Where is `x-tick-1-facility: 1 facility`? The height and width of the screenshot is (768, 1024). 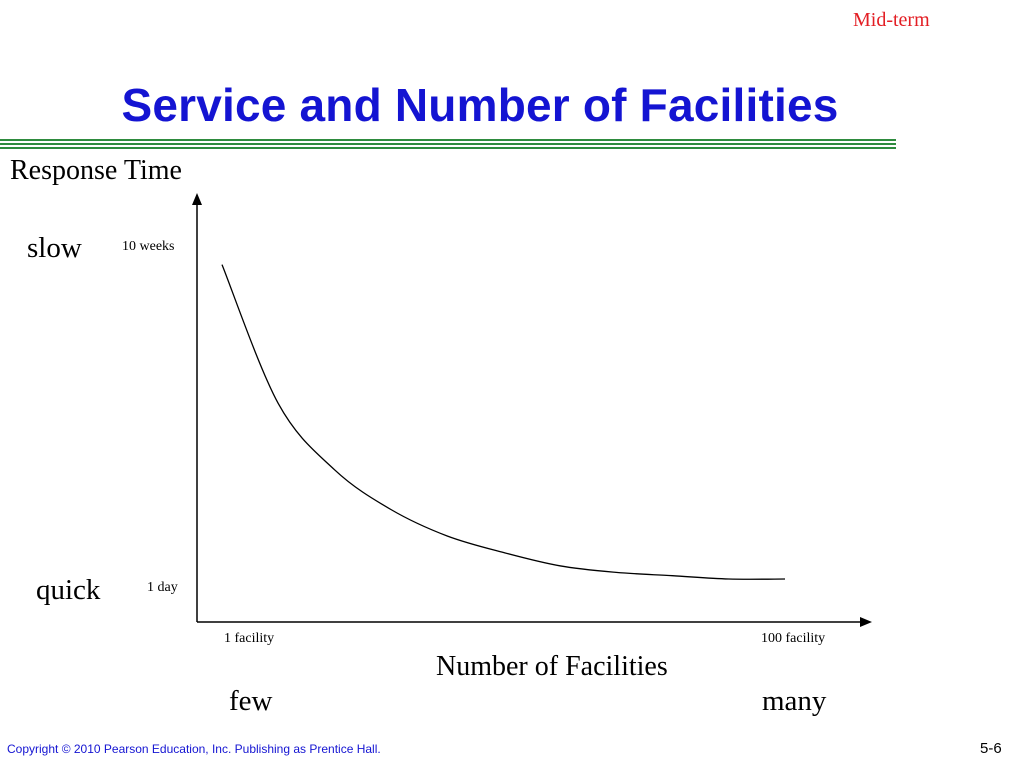 x-tick-1-facility: 1 facility is located at coordinates (249, 638).